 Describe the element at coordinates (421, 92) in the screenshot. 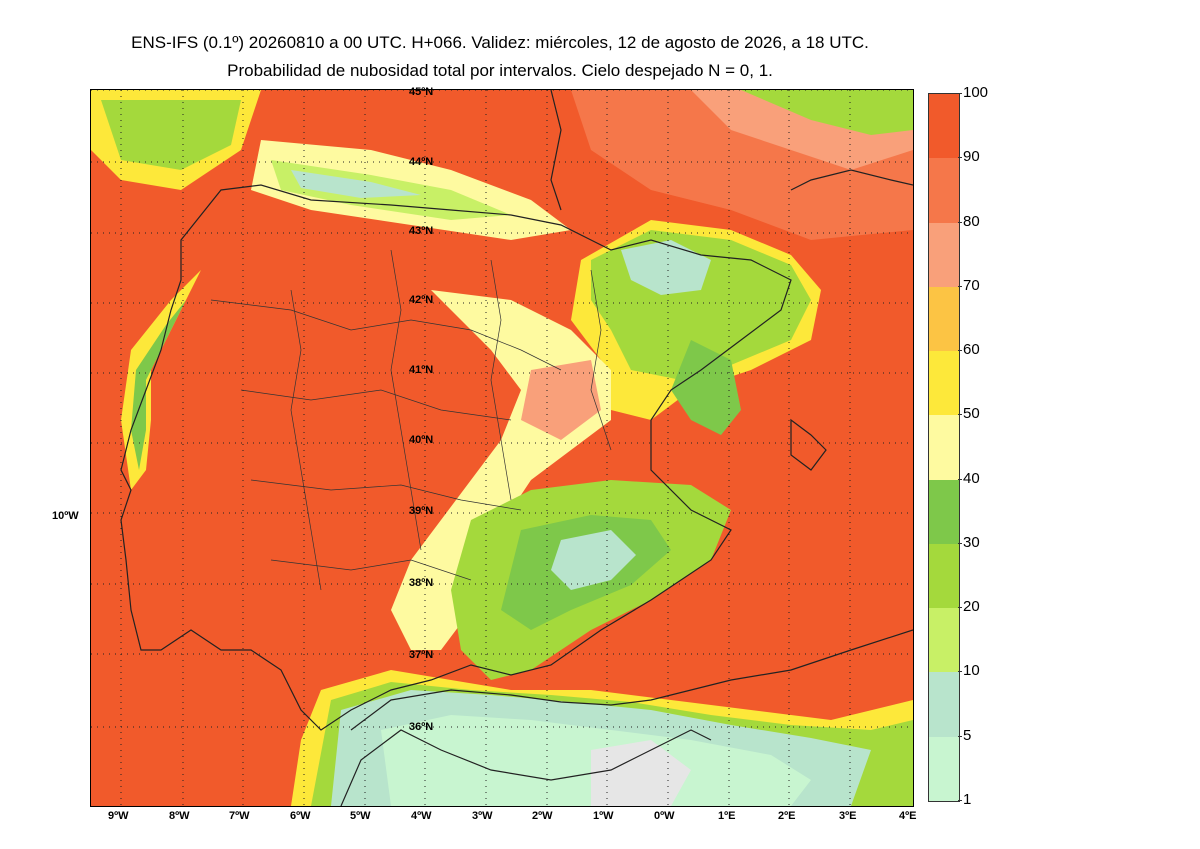

I see `lat-label-45n: 45ºN` at that location.